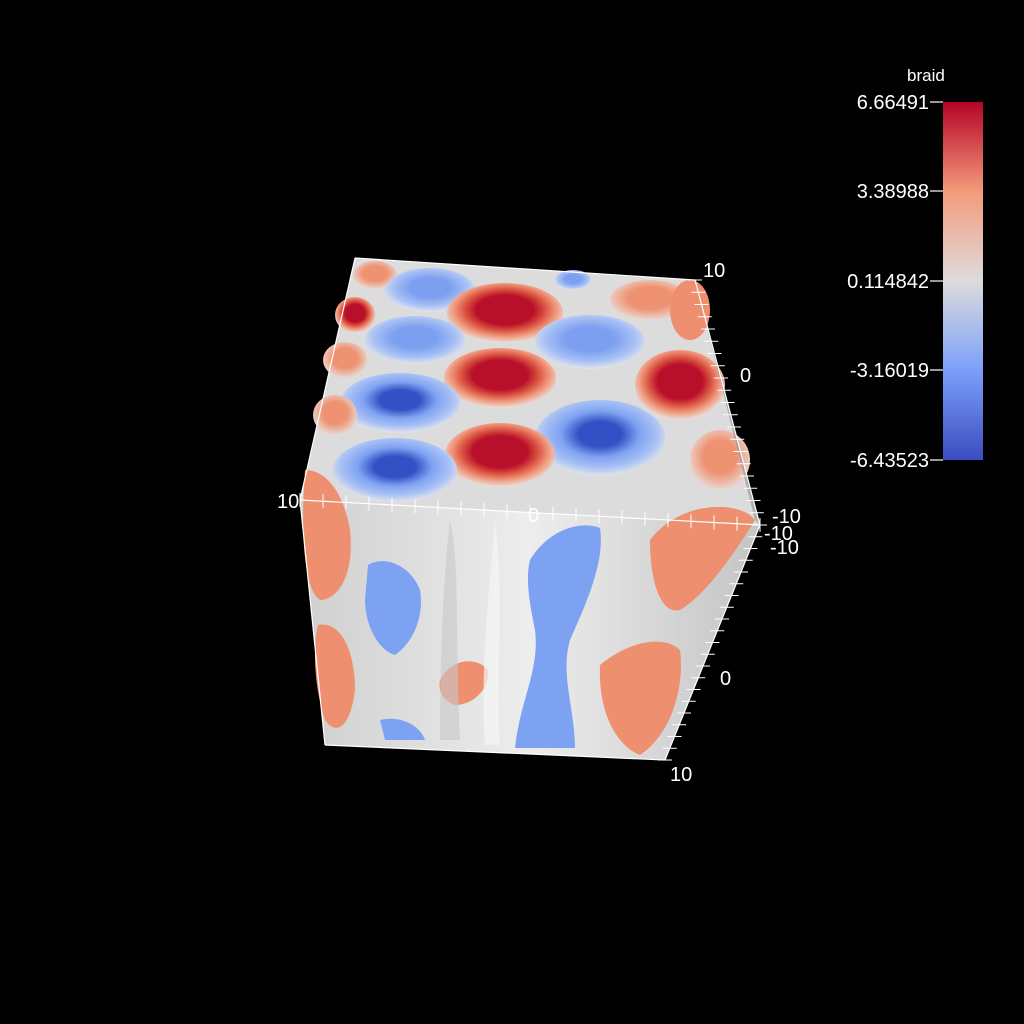  Describe the element at coordinates (714, 271) in the screenshot. I see `y-axis-label-10: 10` at that location.